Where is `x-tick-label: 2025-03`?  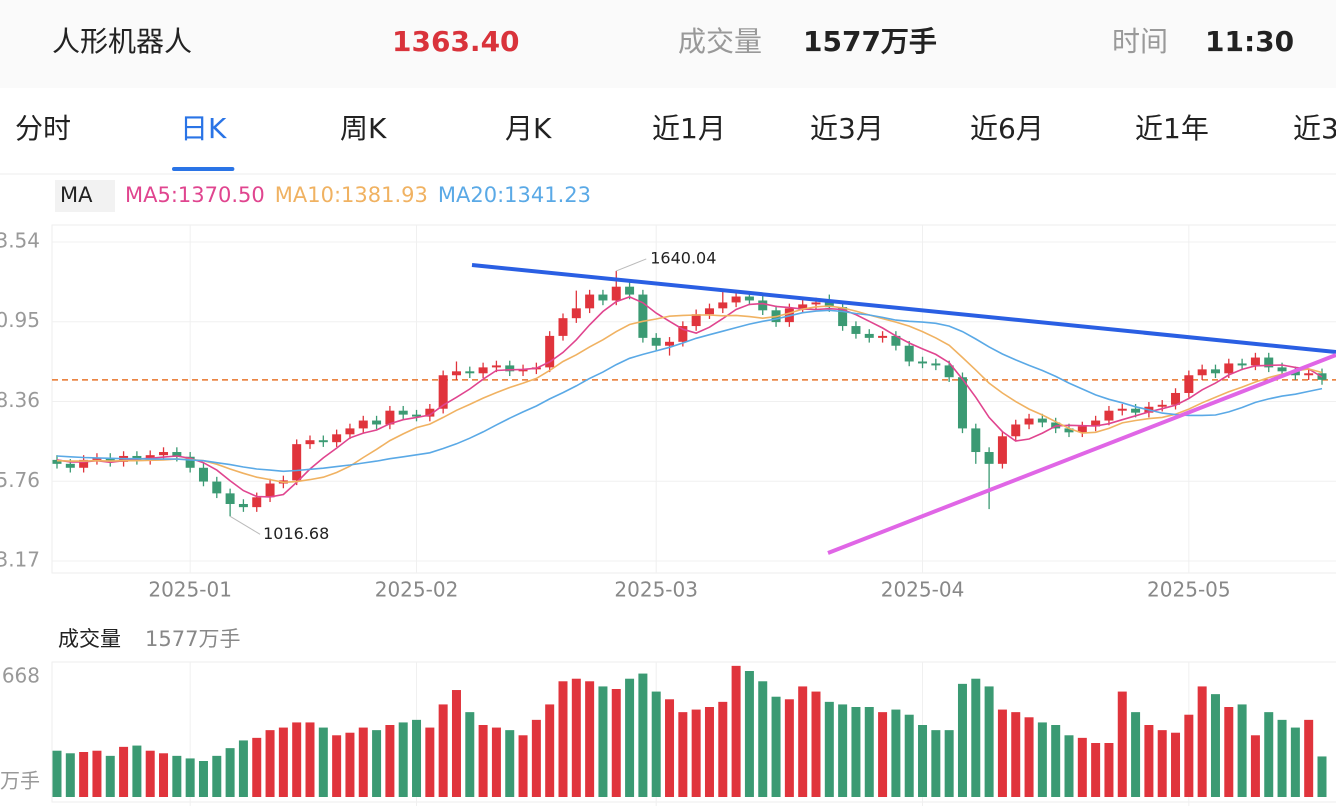 x-tick-label: 2025-03 is located at coordinates (656, 590).